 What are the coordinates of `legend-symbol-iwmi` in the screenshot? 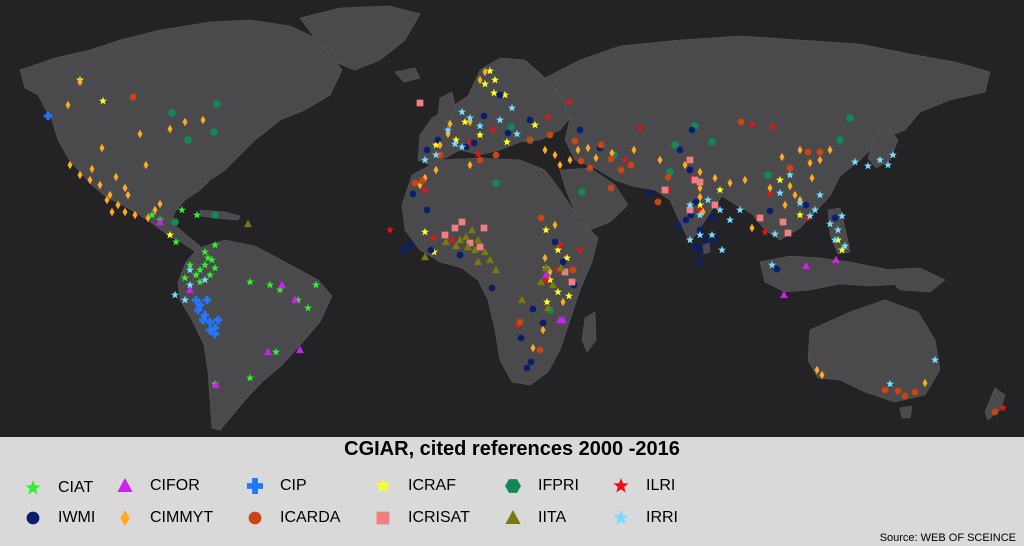 It's located at (33, 518).